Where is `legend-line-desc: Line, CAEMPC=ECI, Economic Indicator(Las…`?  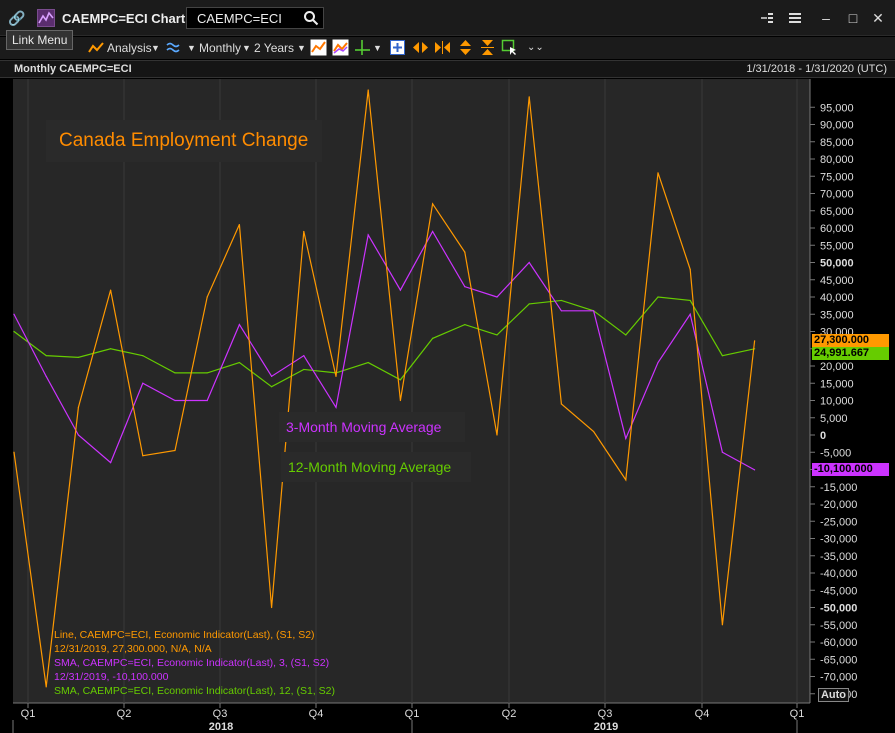 legend-line-desc: Line, CAEMPC=ECI, Economic Indicator(Las… is located at coordinates (184, 635).